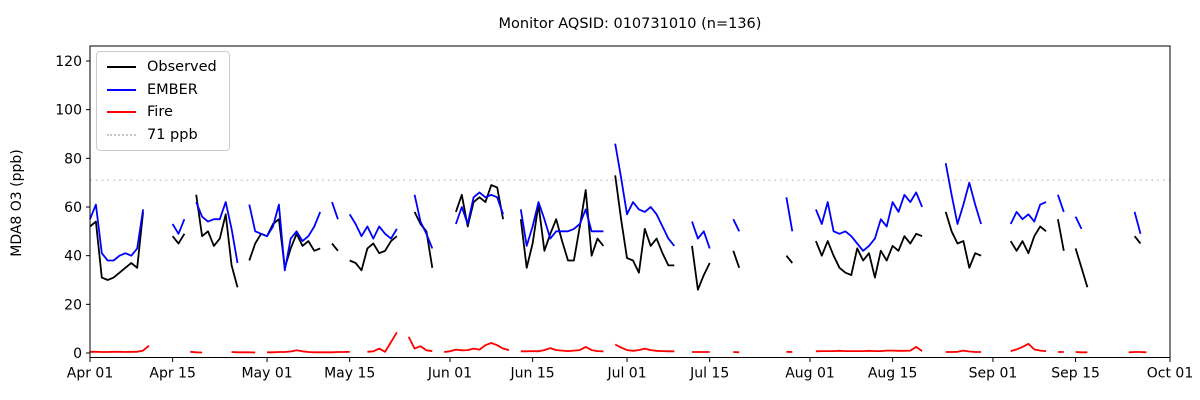 This screenshot has width=1200, height=400. Describe the element at coordinates (810, 374) in the screenshot. I see `x-tick-label: Aug 01` at that location.